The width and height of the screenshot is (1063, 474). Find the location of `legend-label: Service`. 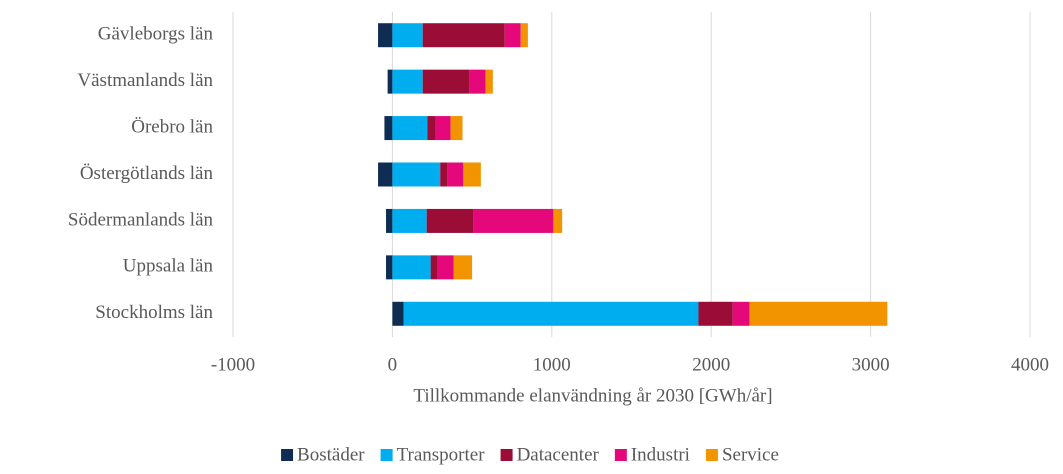

legend-label: Service is located at coordinates (750, 454).